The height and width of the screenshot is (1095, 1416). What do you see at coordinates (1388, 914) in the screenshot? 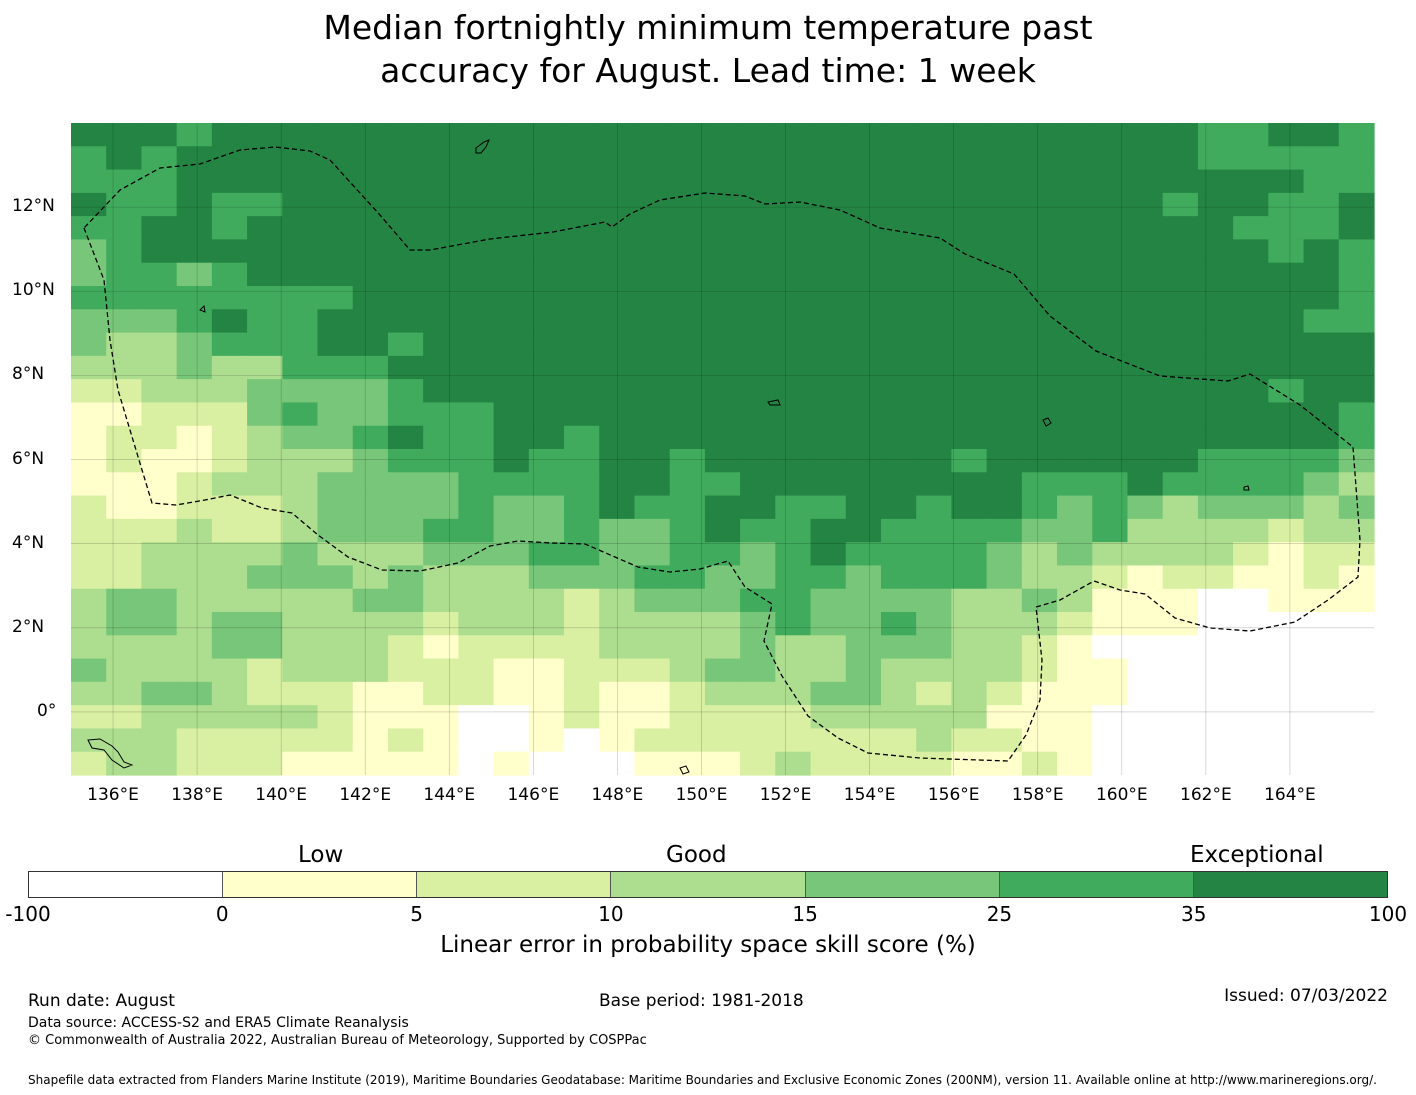
I see `colorbar-tick-label: 100` at bounding box center [1388, 914].